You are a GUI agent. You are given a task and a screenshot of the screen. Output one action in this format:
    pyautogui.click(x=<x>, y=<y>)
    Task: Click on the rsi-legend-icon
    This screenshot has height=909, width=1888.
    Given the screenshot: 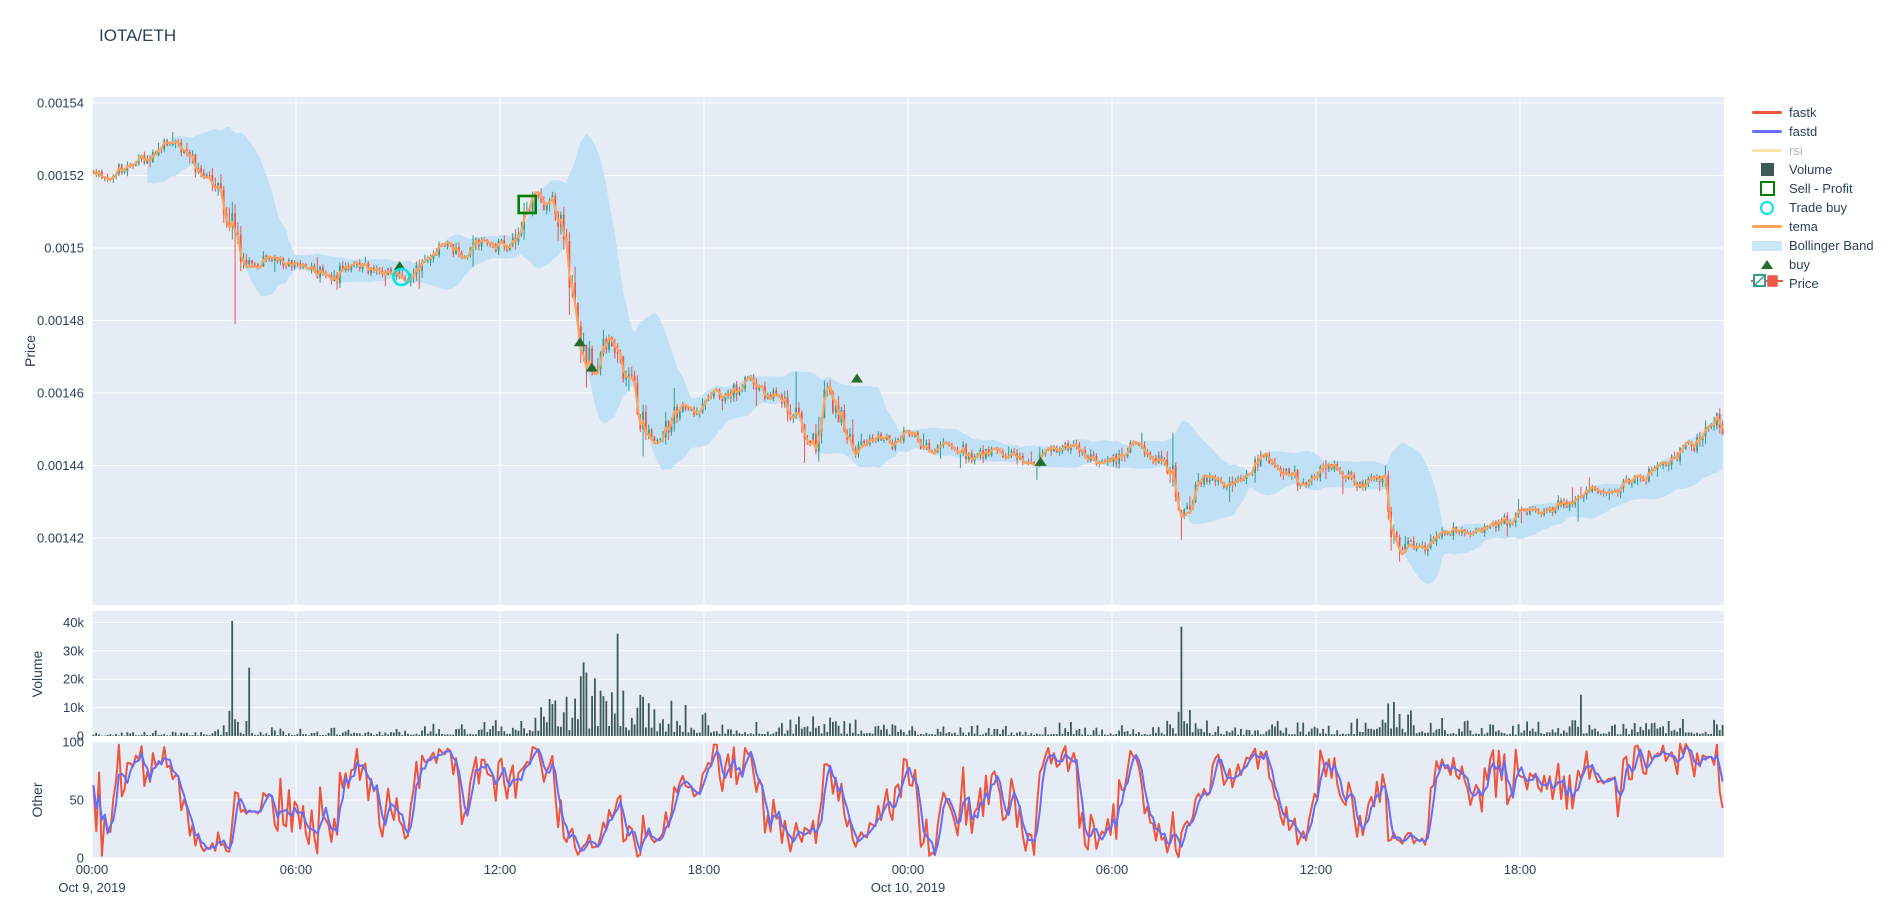 What is the action you would take?
    pyautogui.click(x=1767, y=150)
    